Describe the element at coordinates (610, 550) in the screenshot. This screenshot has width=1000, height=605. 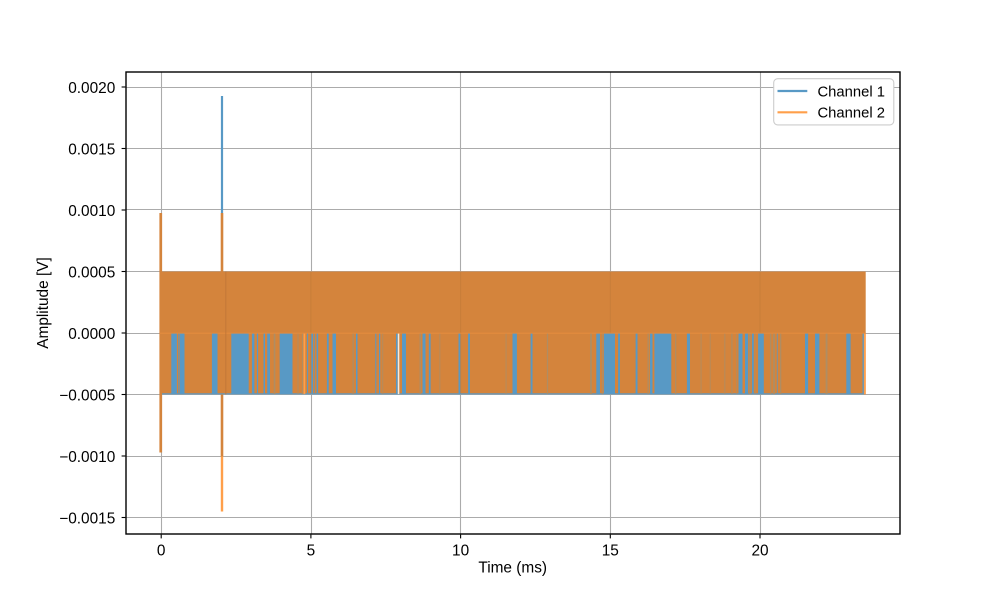
I see `svg-text: 15` at that location.